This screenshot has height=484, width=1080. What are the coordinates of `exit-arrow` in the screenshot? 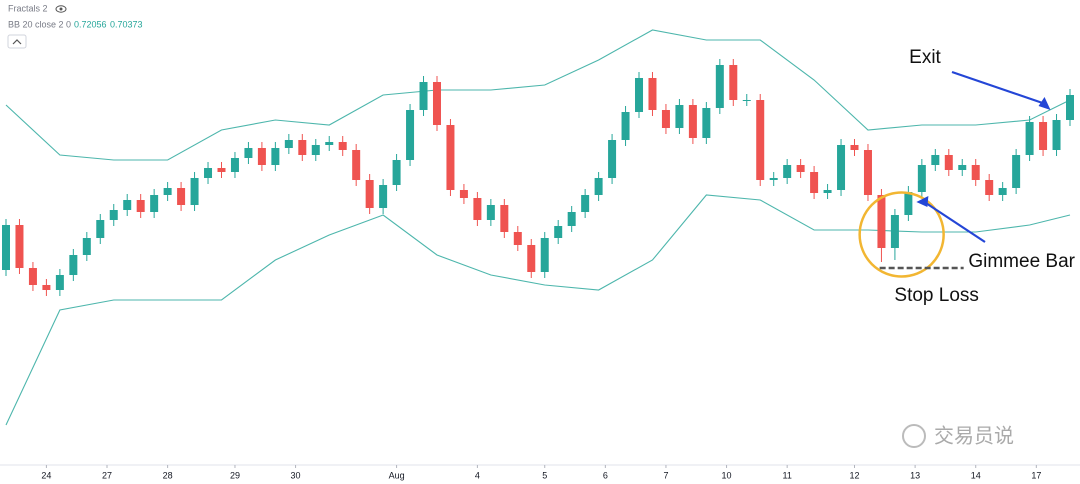 It's located at (998, 88).